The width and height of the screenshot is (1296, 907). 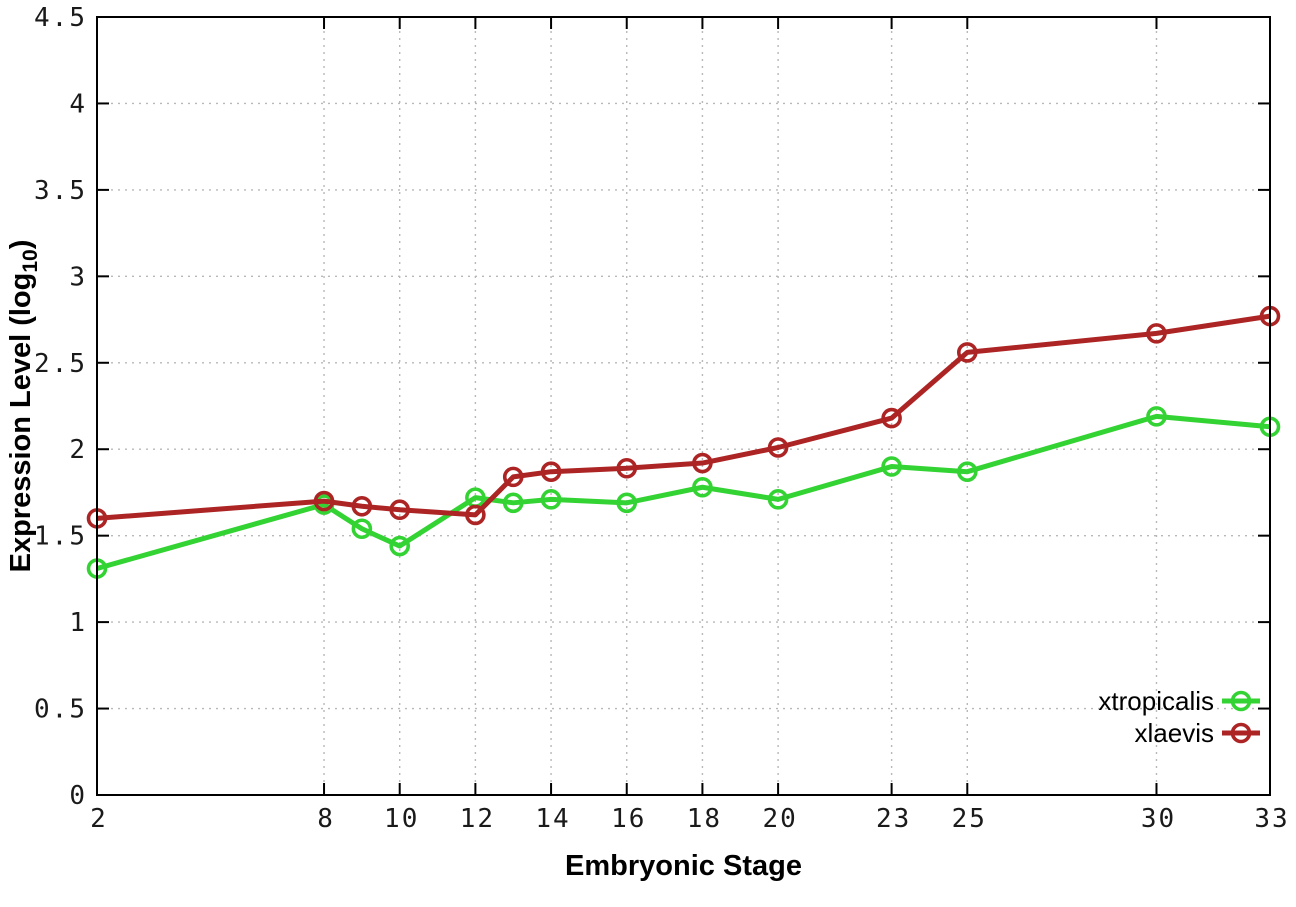 I want to click on y-tick-label: 0.5, so click(x=60, y=710).